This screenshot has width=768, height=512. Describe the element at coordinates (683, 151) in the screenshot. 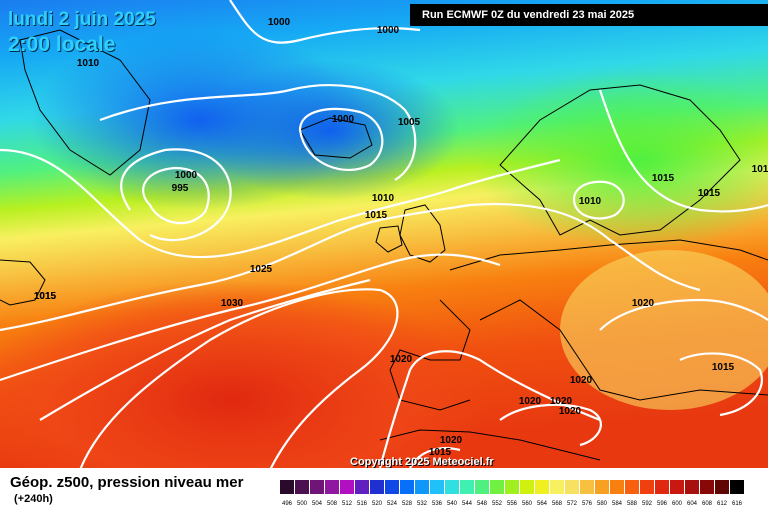

I see `isobar-1015-scand` at that location.